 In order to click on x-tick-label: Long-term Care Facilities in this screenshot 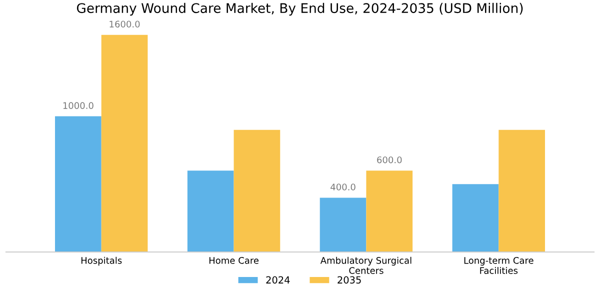, I will do `click(499, 265)`.